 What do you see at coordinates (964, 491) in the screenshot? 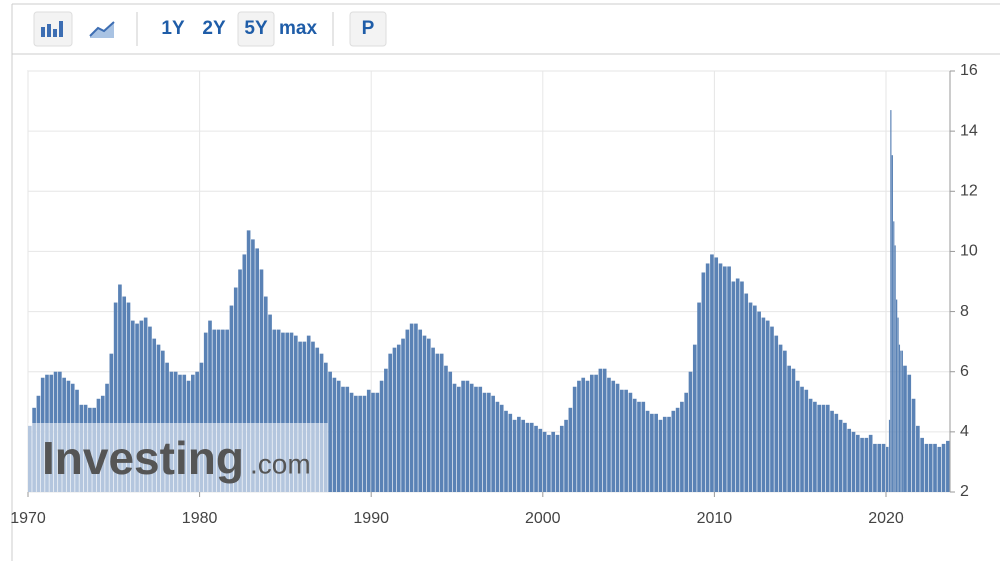
I see `y-tick-label: 2` at bounding box center [964, 491].